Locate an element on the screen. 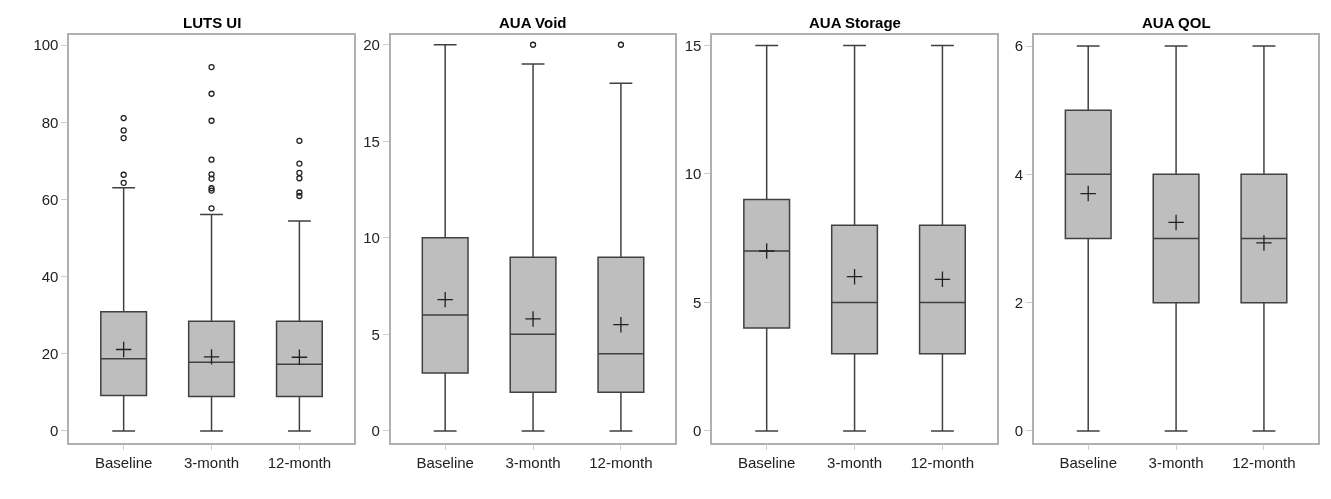 The height and width of the screenshot is (499, 1331). chart-title: AUA Void is located at coordinates (533, 22).